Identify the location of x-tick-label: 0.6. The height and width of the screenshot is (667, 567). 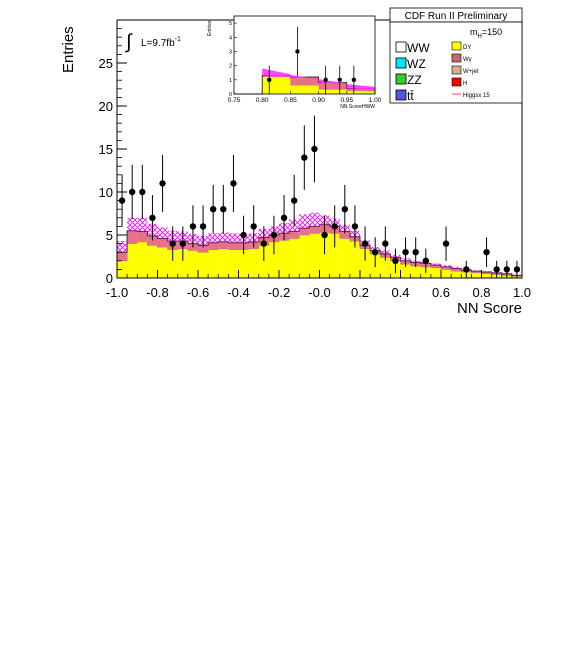
(441, 292).